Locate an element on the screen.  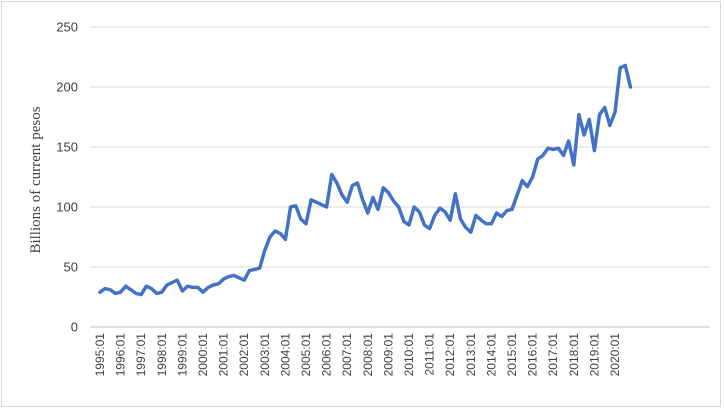
x-tick-label: 2007:01 is located at coordinates (347, 355).